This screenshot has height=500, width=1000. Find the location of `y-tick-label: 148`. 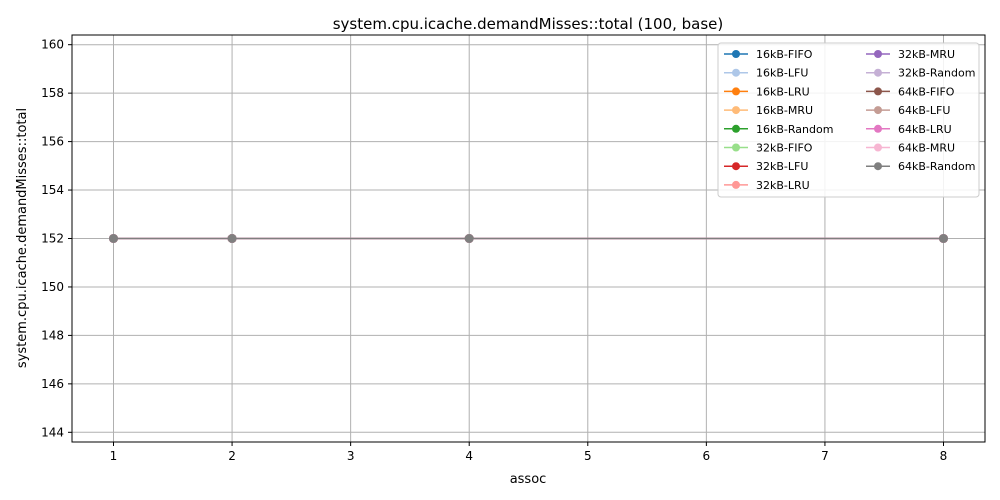

y-tick-label: 148 is located at coordinates (52, 335).